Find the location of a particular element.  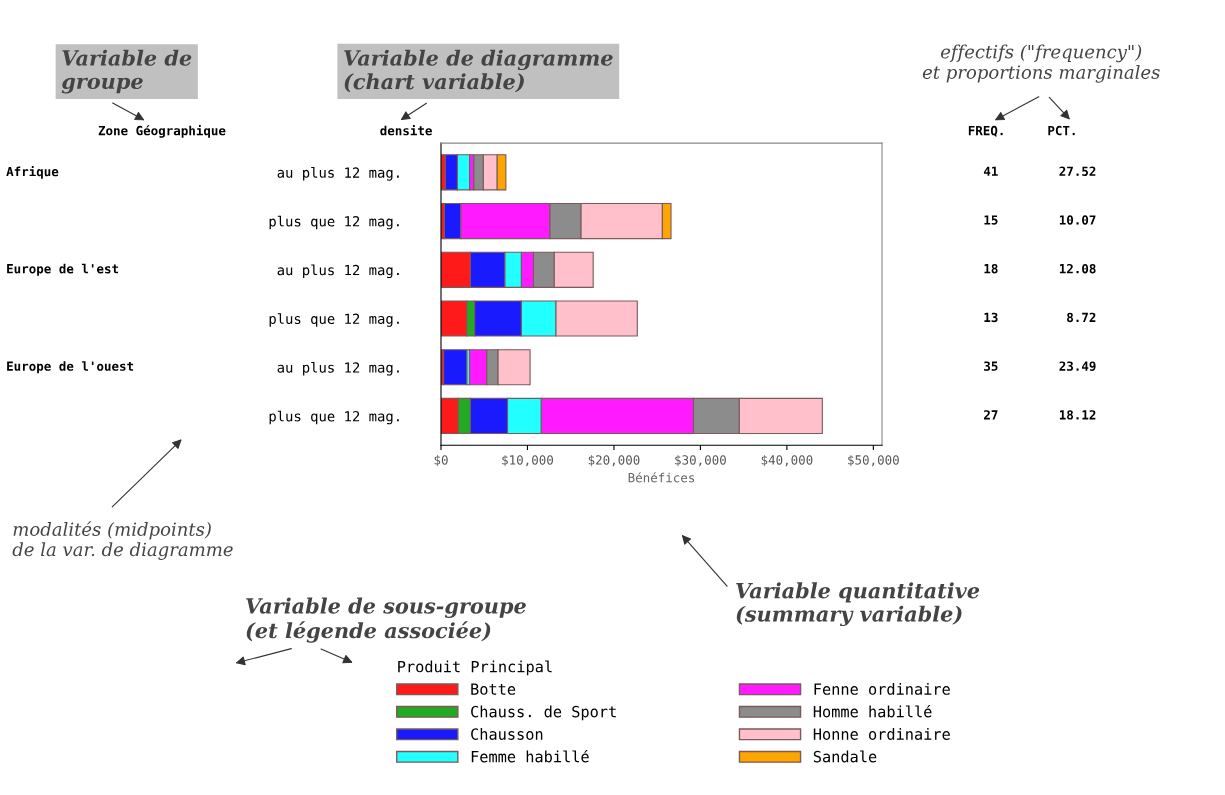

text: modalités (midpoints) de la var. de diagramme is located at coordinates (122, 540).